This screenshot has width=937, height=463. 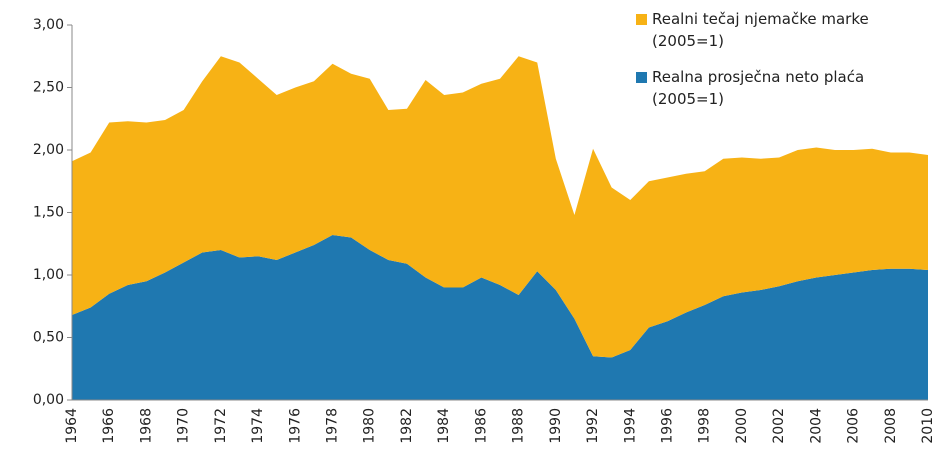 What do you see at coordinates (221, 426) in the screenshot?
I see `x-tick-label: 1972` at bounding box center [221, 426].